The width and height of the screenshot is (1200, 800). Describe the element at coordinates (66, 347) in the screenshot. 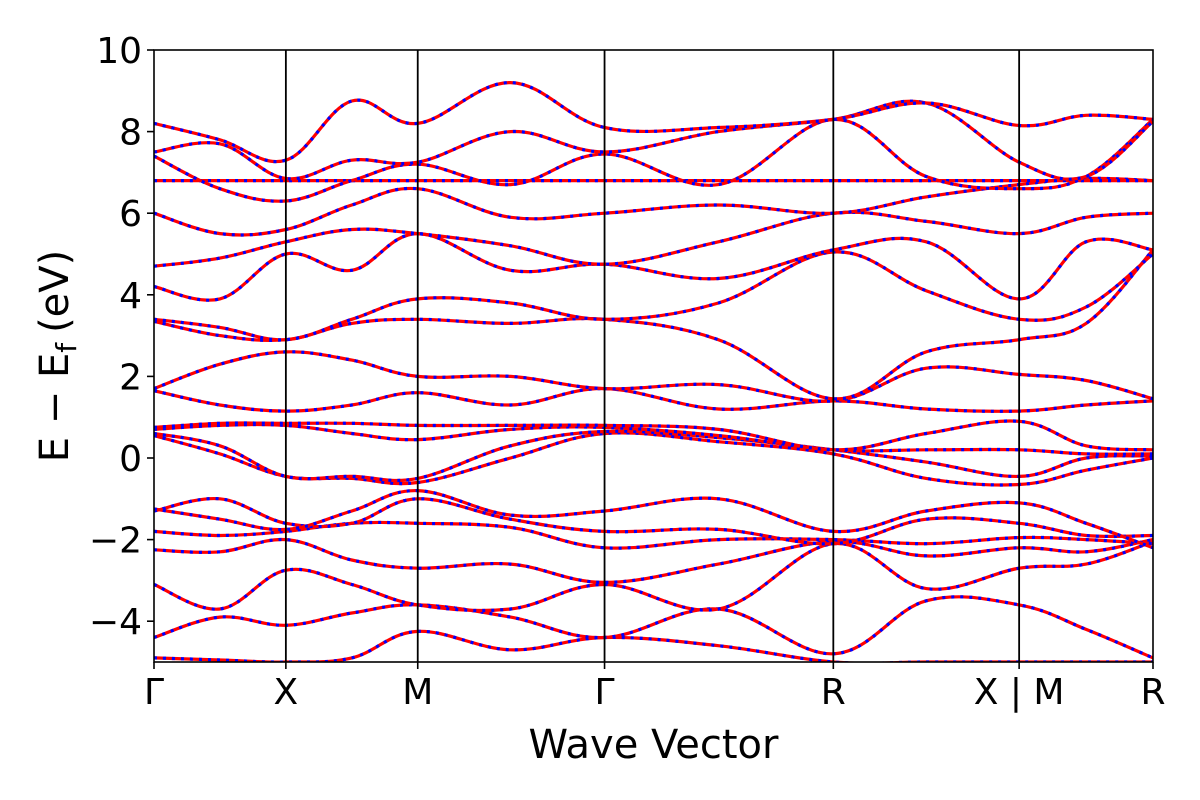

I see `y-axis-title-subscript: f` at that location.